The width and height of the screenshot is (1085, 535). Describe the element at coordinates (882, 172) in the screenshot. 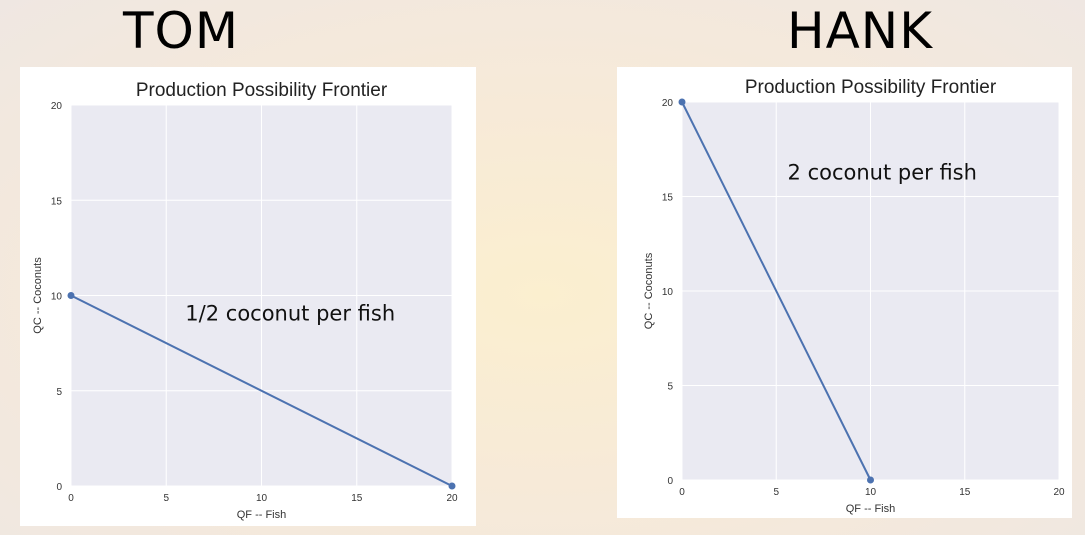

I see `annotation-label: 2 coconut per fish` at that location.